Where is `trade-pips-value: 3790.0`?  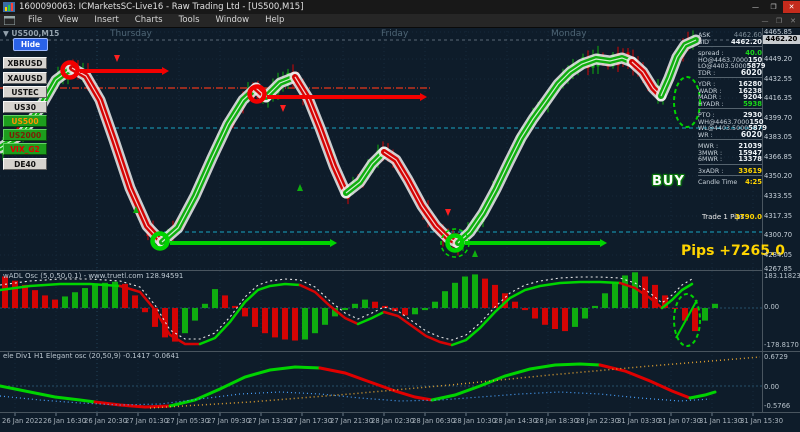 trade-pips-value: 3790.0 is located at coordinates (748, 217).